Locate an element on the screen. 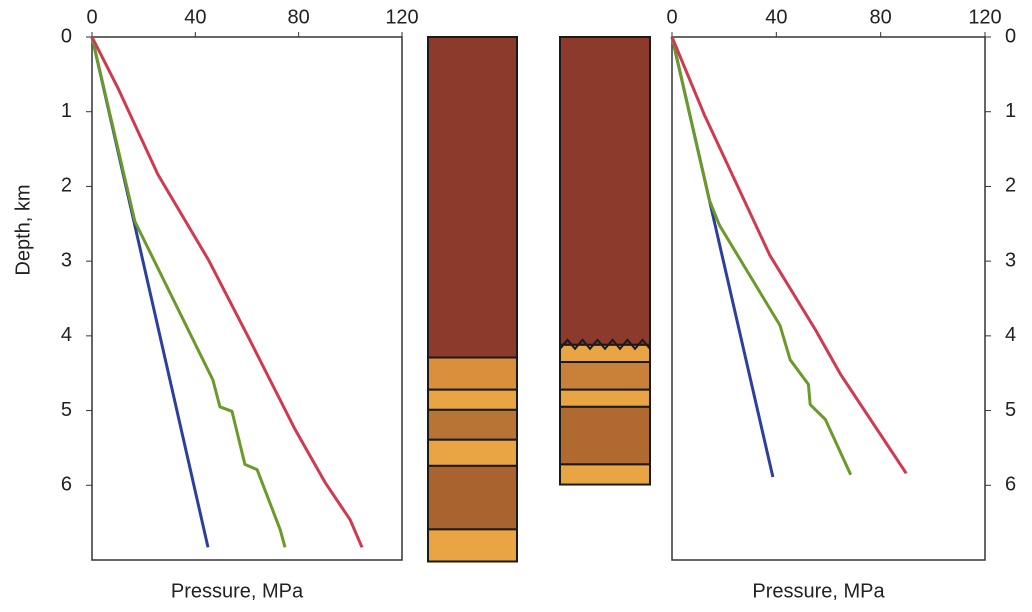 The image size is (1032, 612). pressure-line is located at coordinates (761, 256).